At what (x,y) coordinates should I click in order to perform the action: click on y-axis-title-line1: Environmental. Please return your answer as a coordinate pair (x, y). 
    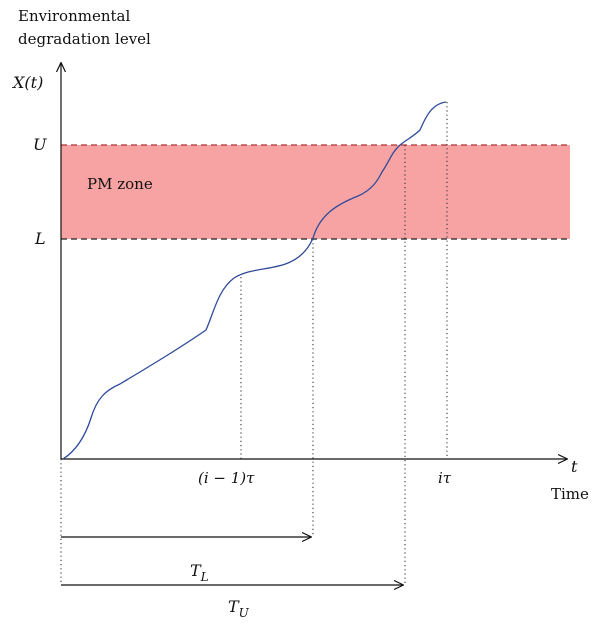
    Looking at the image, I should click on (74, 16).